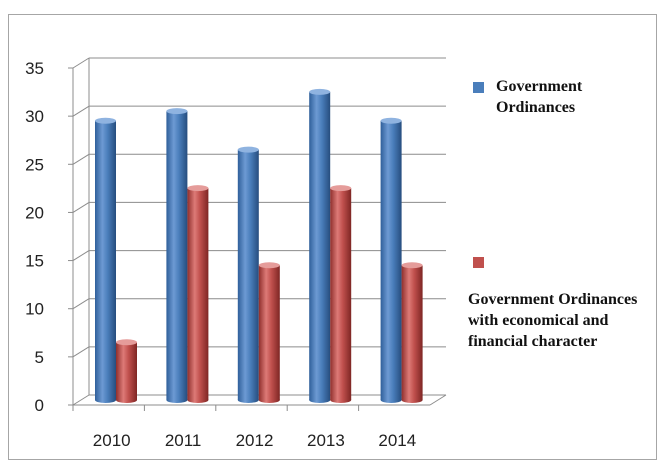 The height and width of the screenshot is (460, 659). Describe the element at coordinates (34, 261) in the screenshot. I see `y-tick-label: 15` at that location.